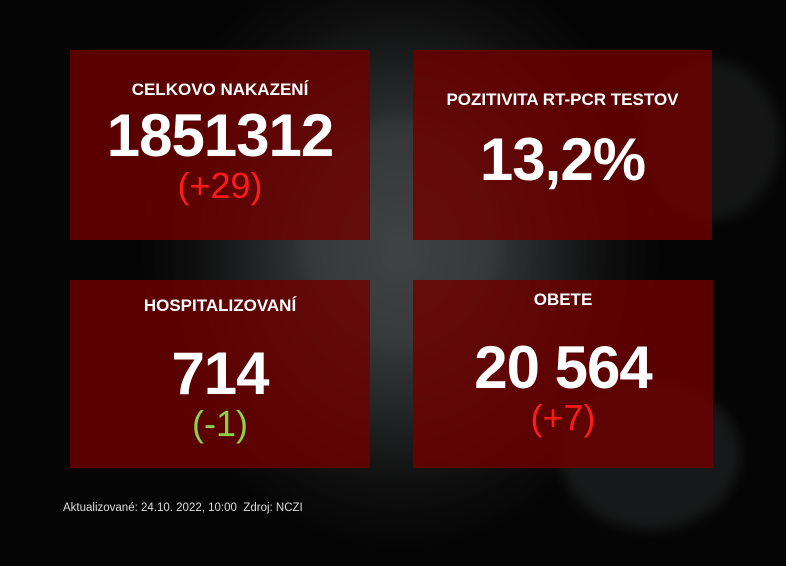  I want to click on panel-hospitalized: HOSPITALIZOVANÍ 714 (-1), so click(220, 374).